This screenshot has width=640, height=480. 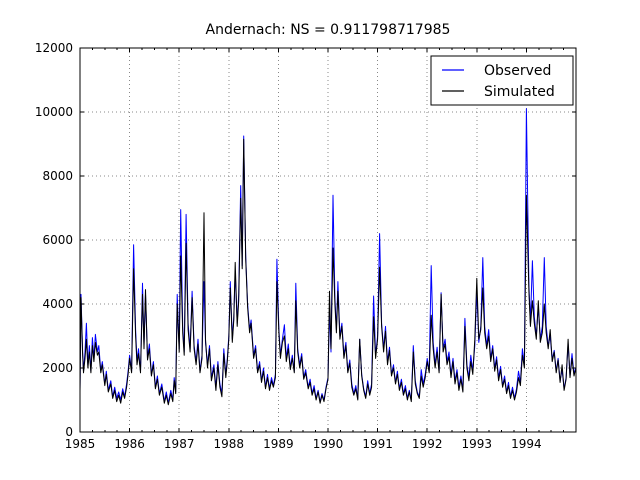 I want to click on x-tick-label: 1994, so click(x=526, y=444).